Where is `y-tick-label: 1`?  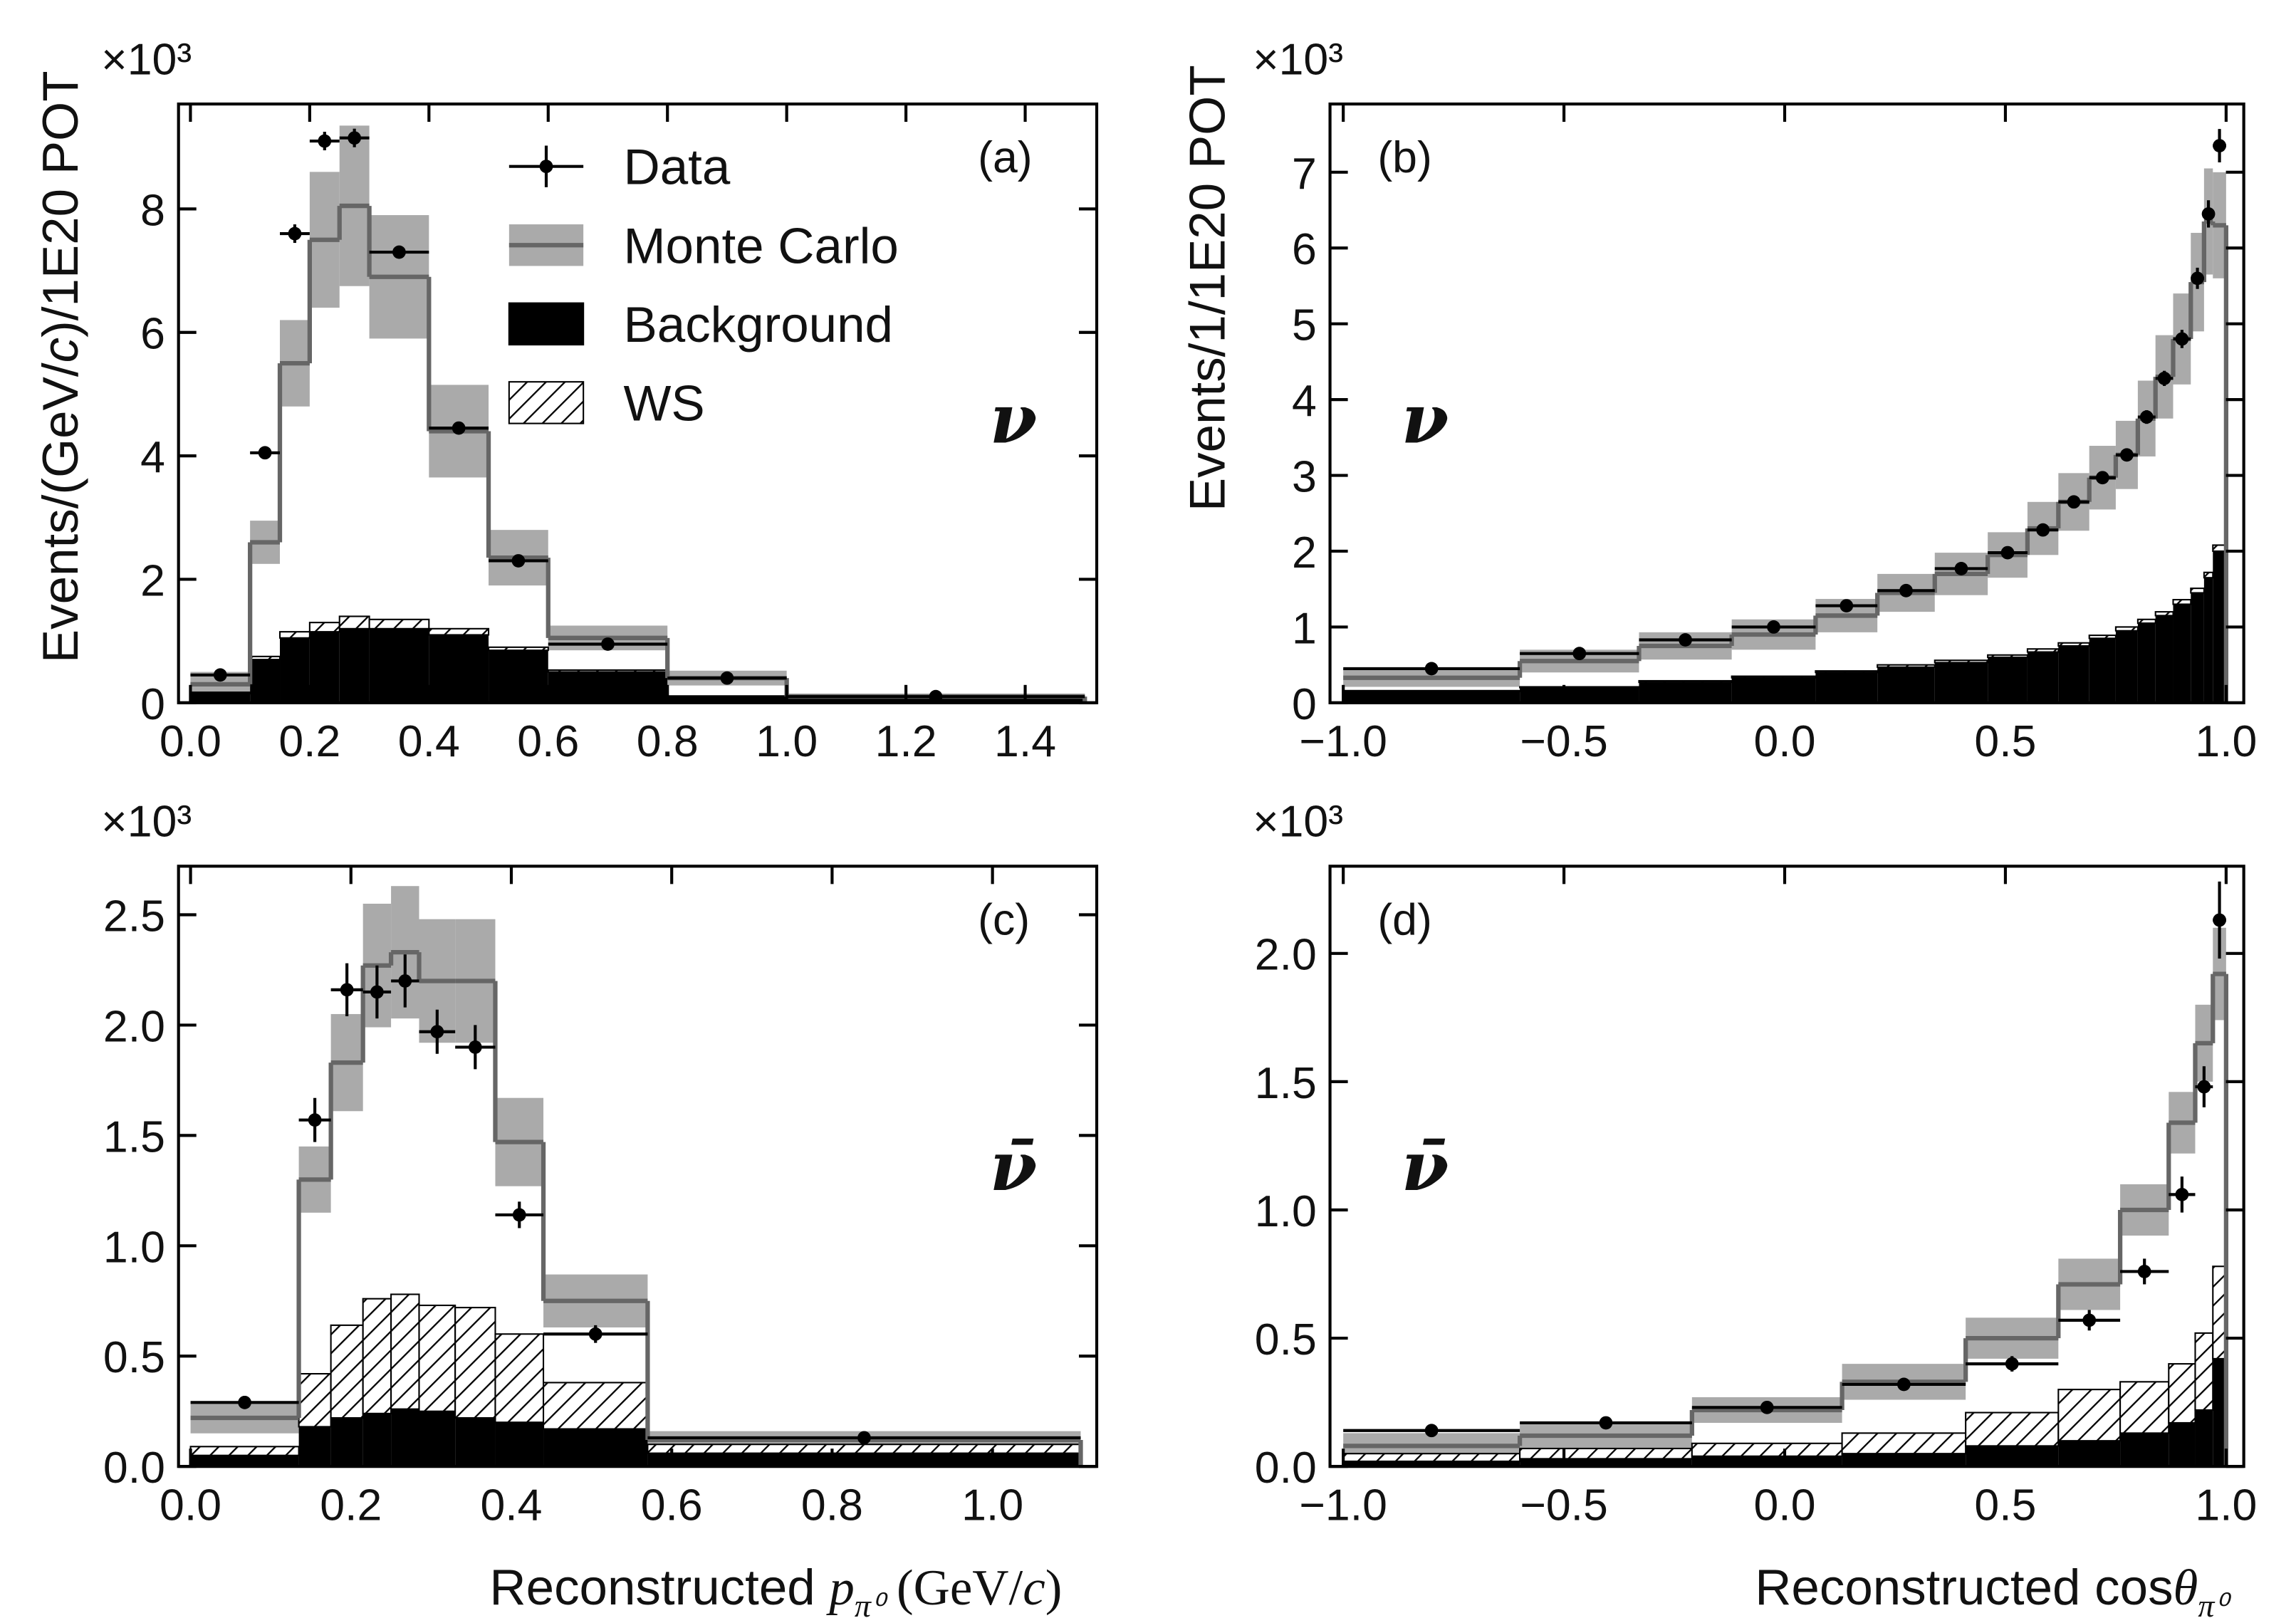 y-tick-label: 1 is located at coordinates (1304, 628).